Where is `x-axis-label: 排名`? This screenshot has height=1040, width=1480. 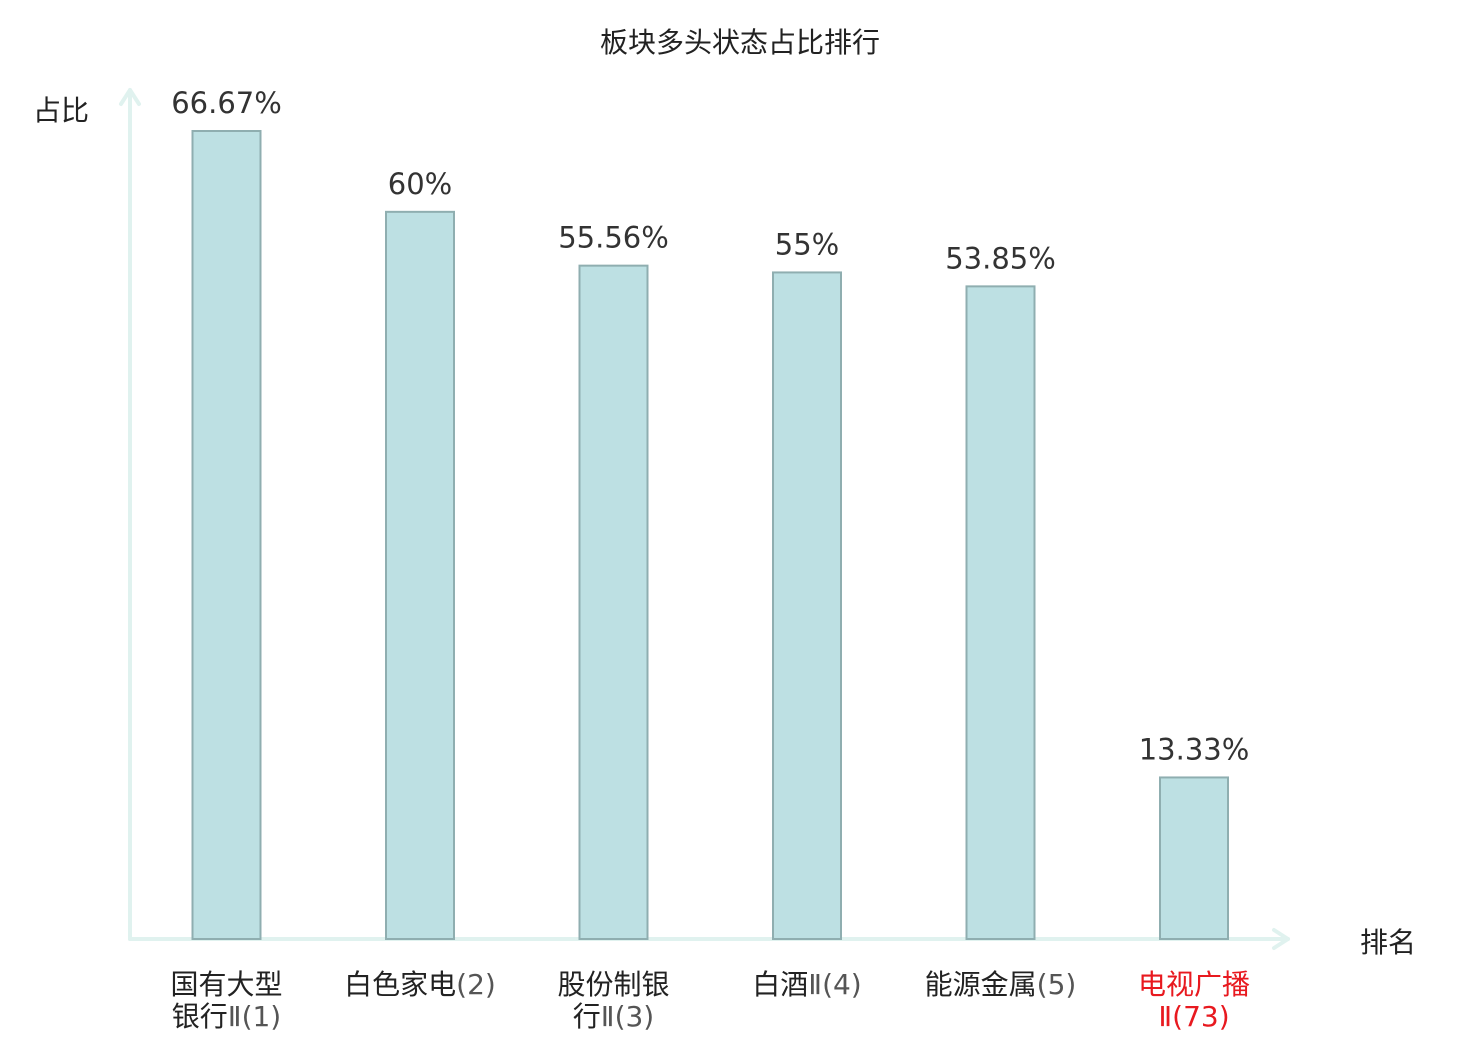
x-axis-label: 排名 is located at coordinates (1388, 942).